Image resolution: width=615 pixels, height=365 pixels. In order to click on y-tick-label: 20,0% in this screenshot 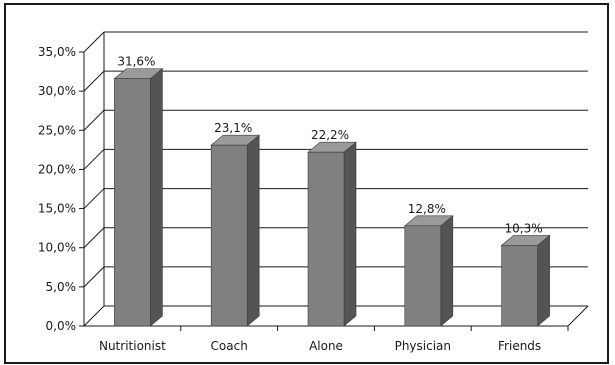, I will do `click(57, 169)`.